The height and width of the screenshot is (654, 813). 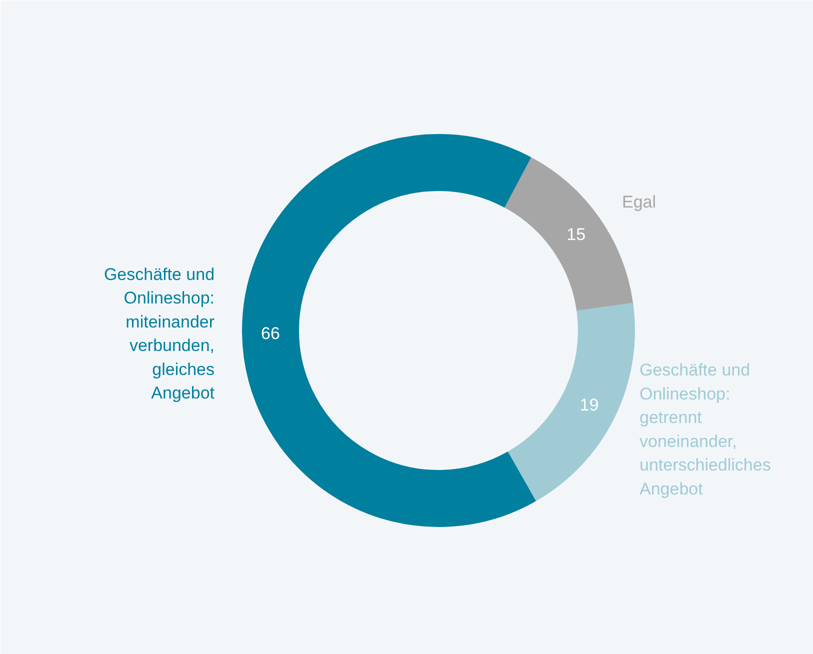 I want to click on slice-label: Egal, so click(x=639, y=202).